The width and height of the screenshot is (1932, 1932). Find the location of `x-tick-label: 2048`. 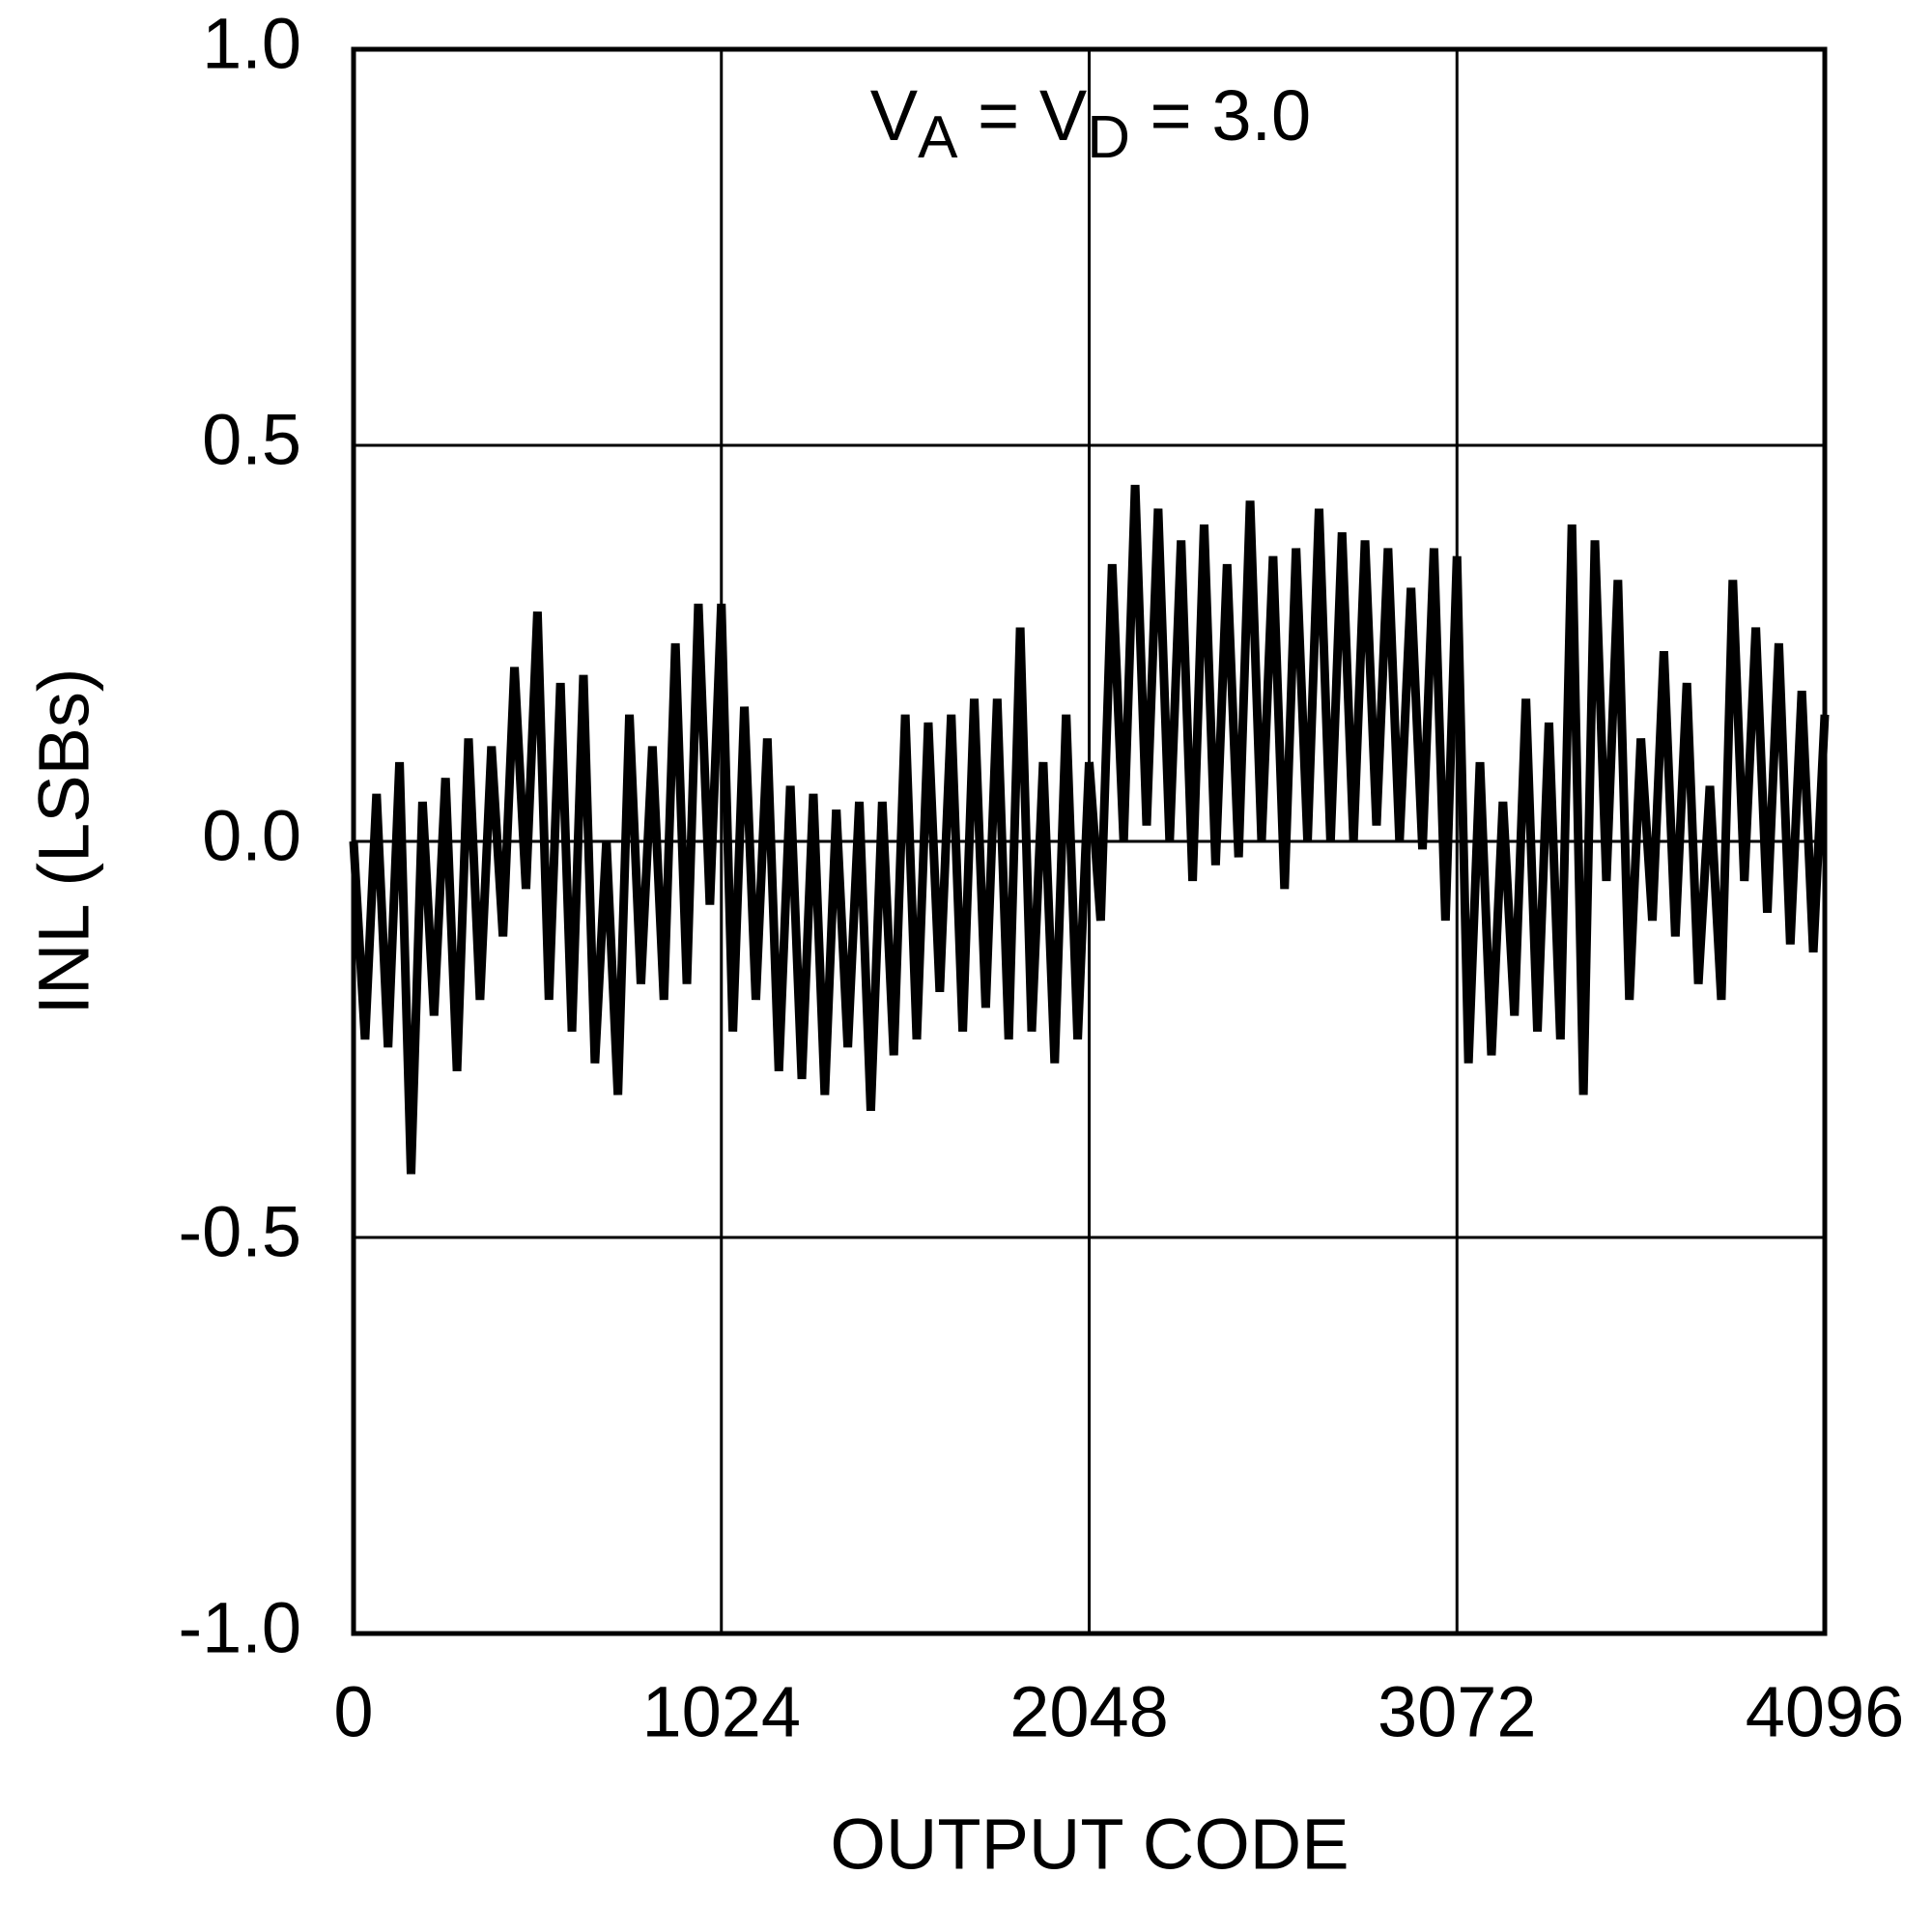

x-tick-label: 2048 is located at coordinates (1089, 1712).